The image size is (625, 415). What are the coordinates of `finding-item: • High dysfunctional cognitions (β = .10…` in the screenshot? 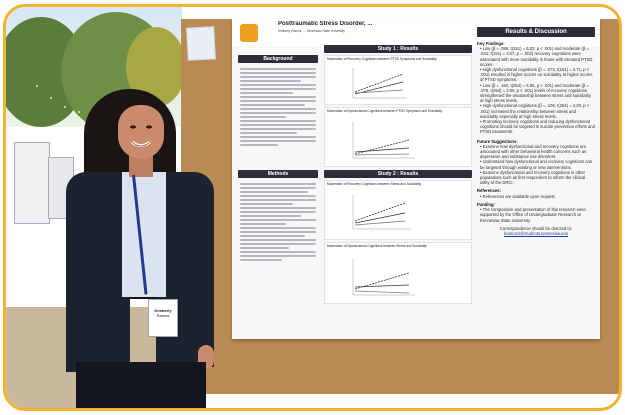 It's located at (535, 111).